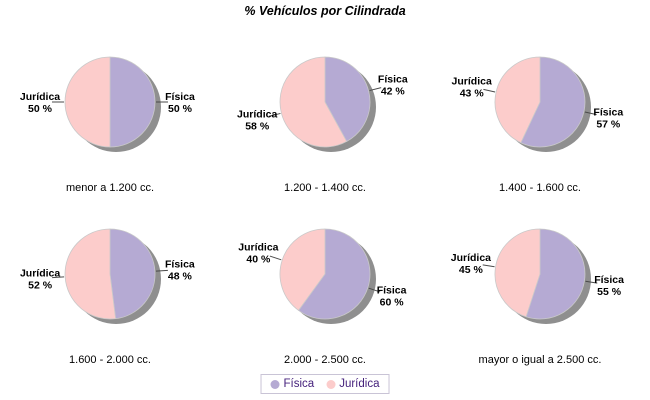 The height and width of the screenshot is (400, 650). I want to click on legend-item-fisica: Física, so click(292, 384).